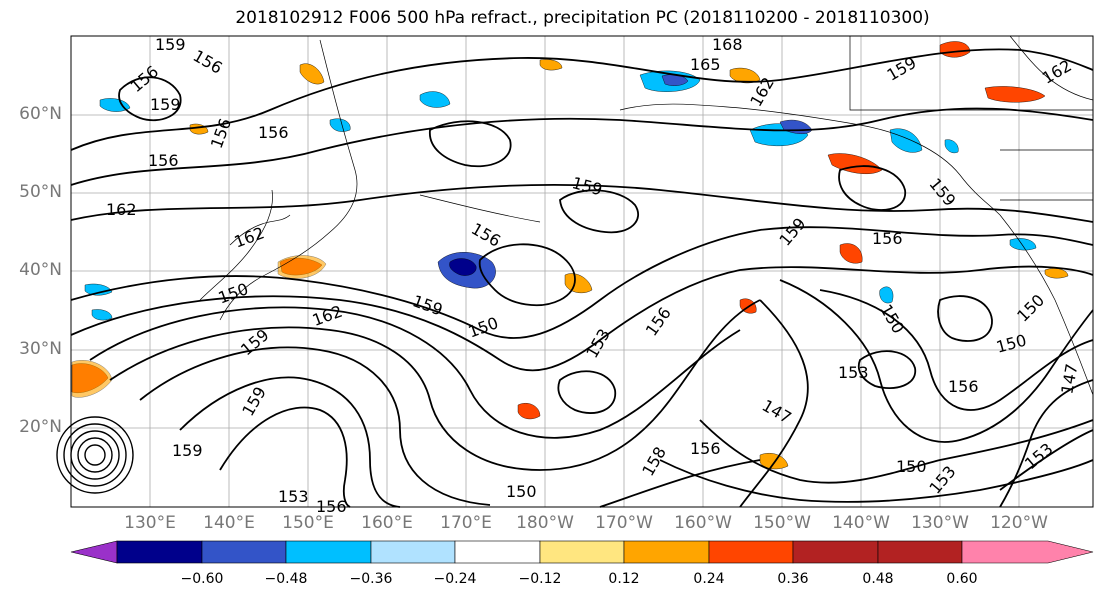 Image resolution: width=1105 pixels, height=601 pixels. What do you see at coordinates (202, 579) in the screenshot?
I see `colorbar-tick-label: −0.60` at bounding box center [202, 579].